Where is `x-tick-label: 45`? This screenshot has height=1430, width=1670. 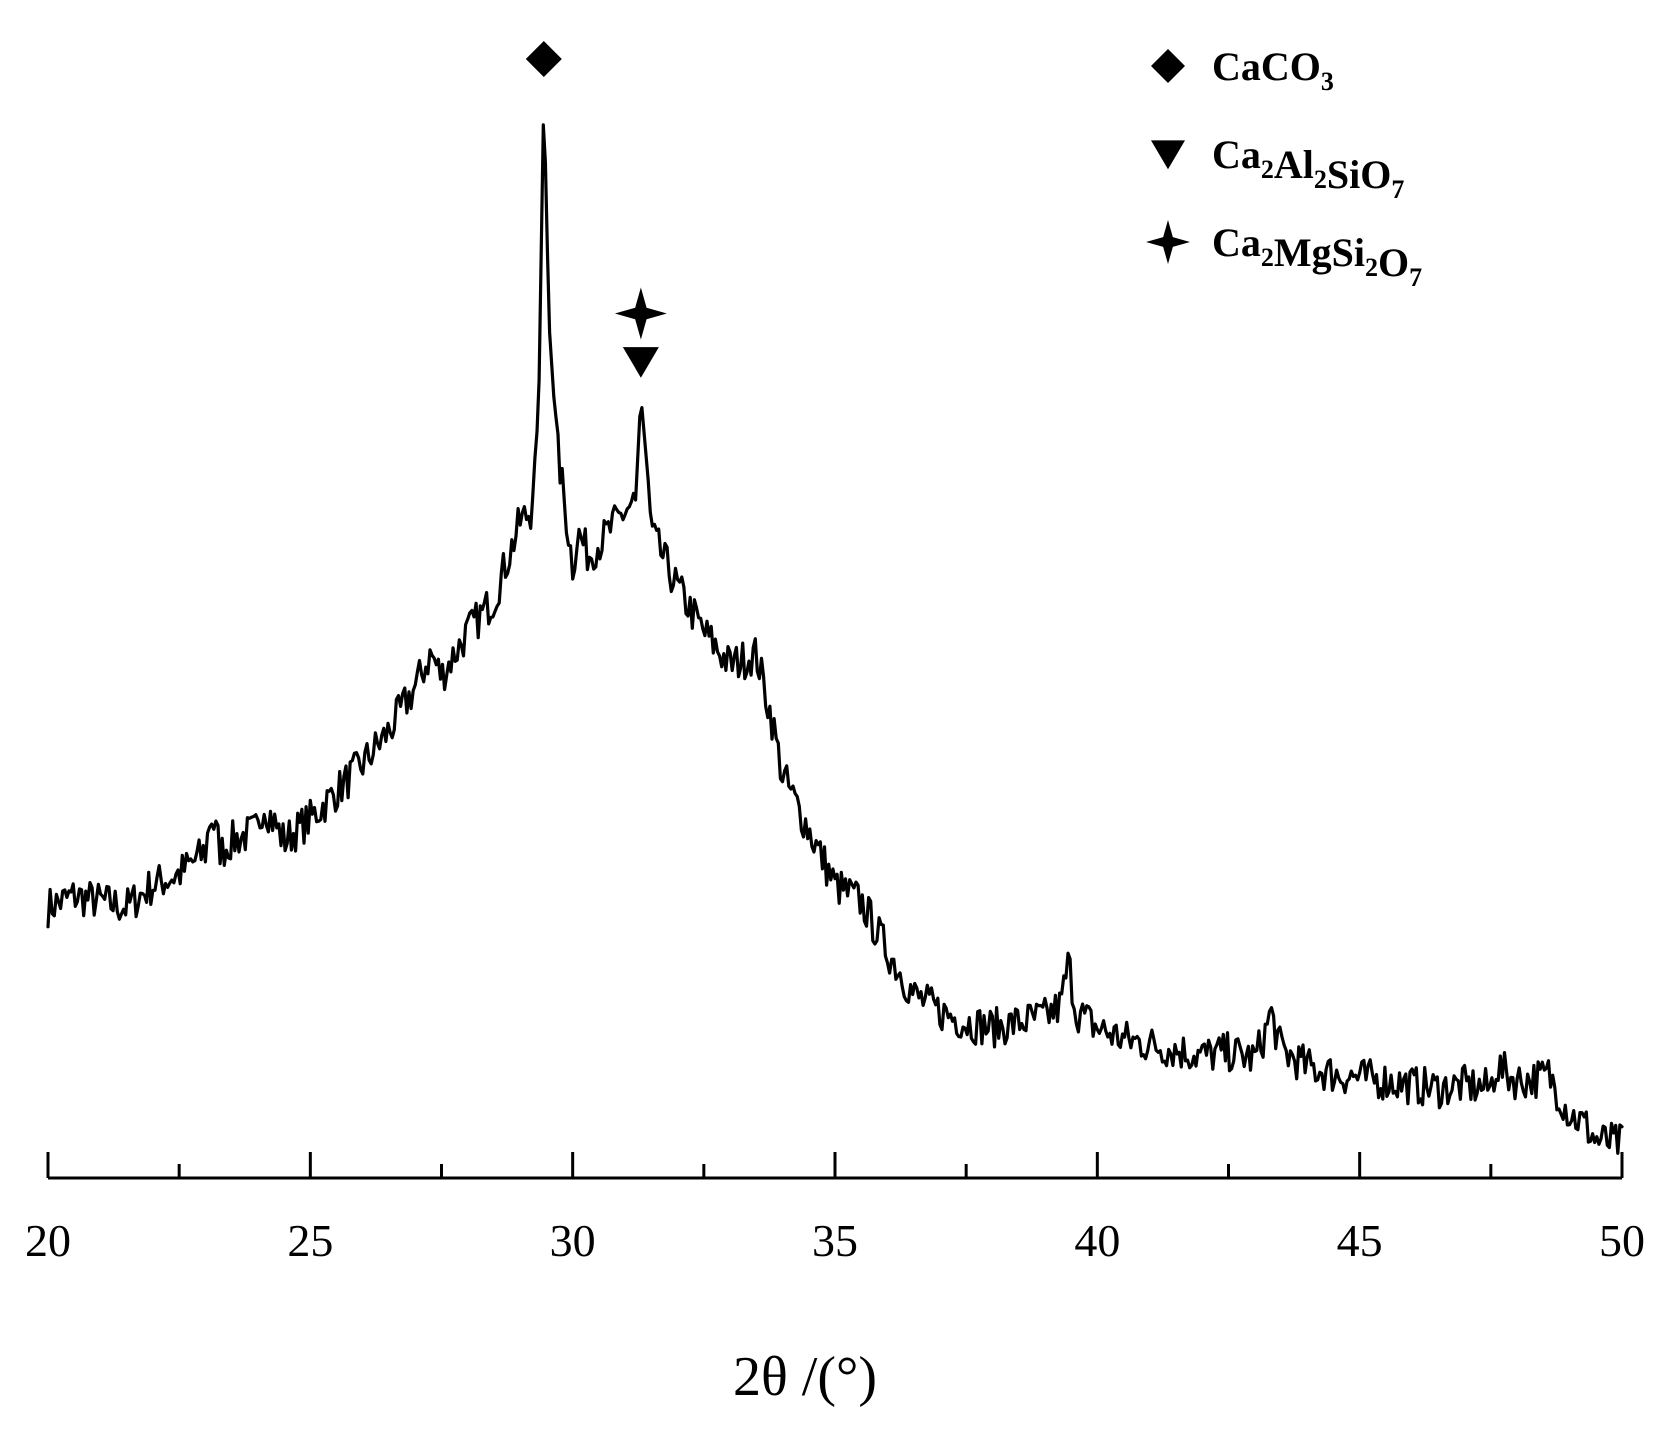 x-tick-label: 45 is located at coordinates (1360, 1240).